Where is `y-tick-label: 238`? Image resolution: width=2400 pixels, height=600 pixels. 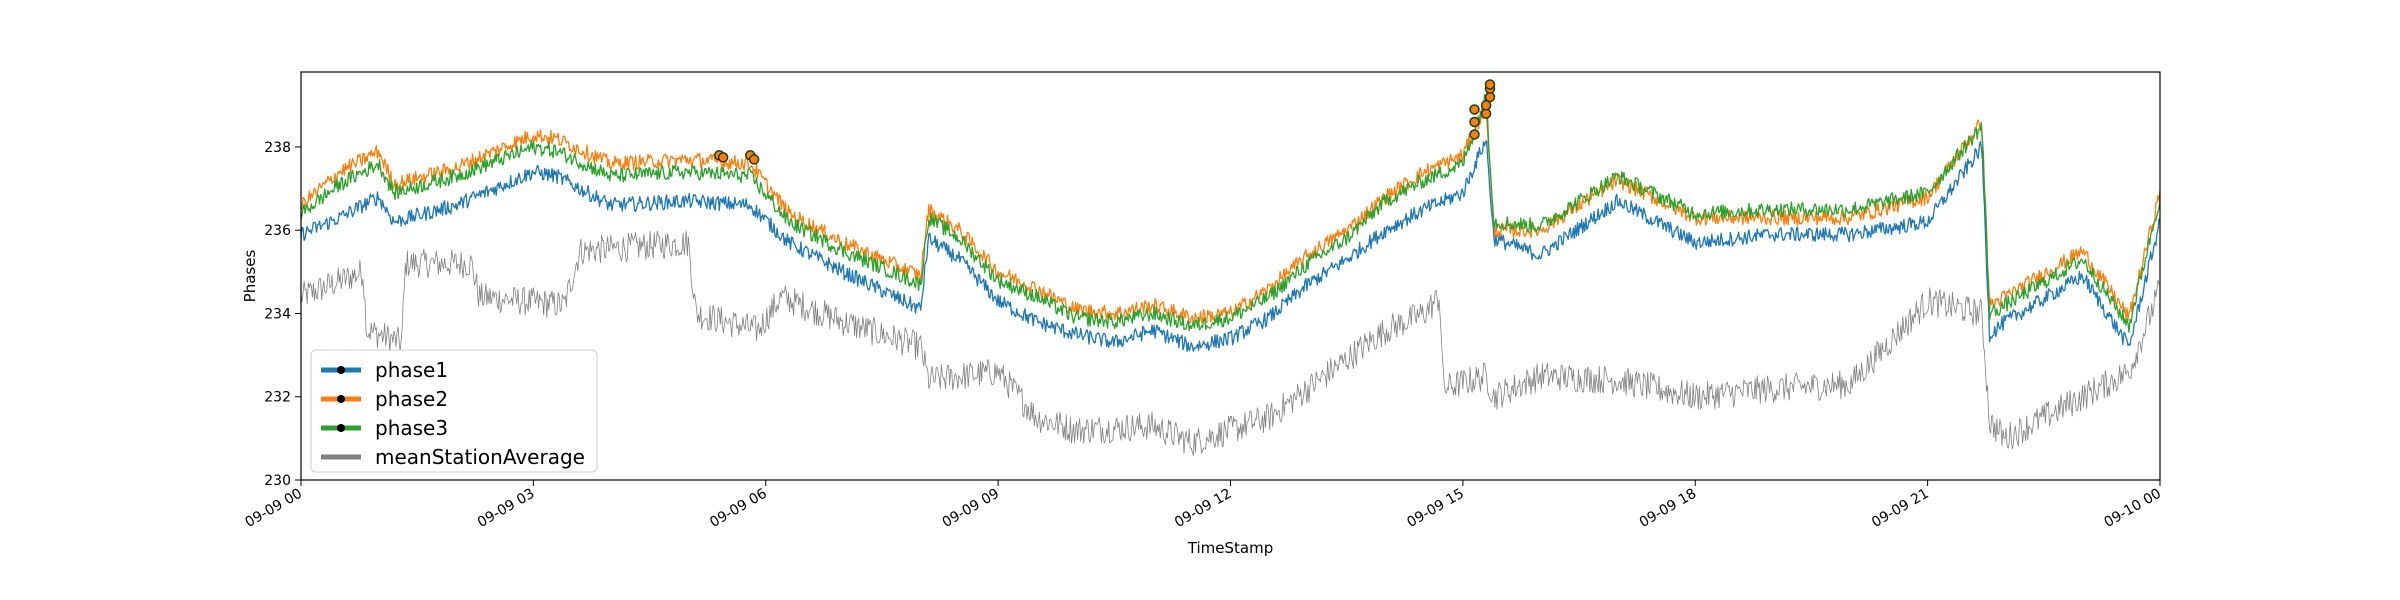 y-tick-label: 238 is located at coordinates (277, 148).